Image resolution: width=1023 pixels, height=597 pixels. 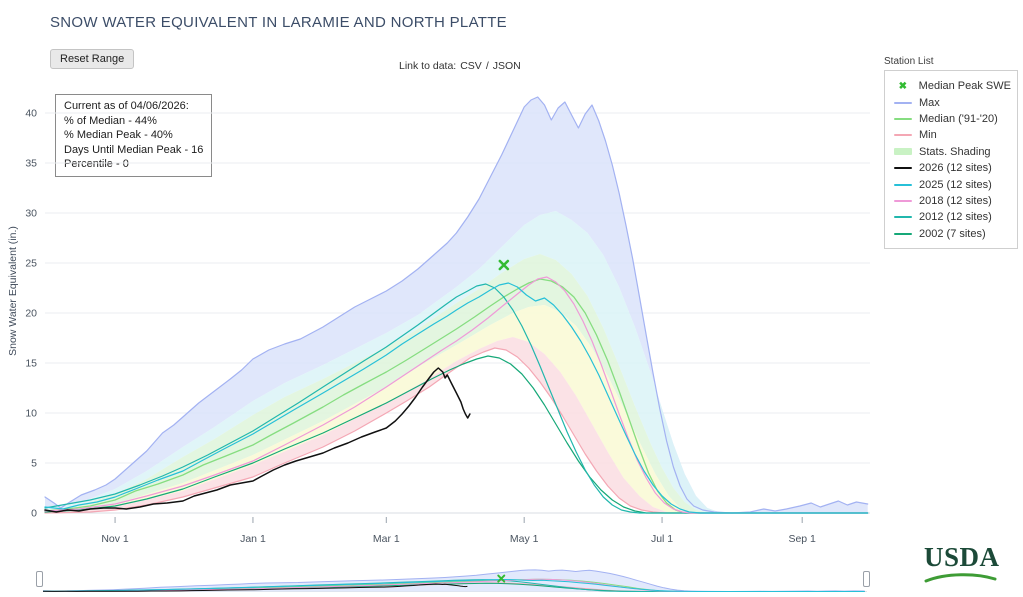 I want to click on legend-item-max: Max, so click(x=952, y=102).